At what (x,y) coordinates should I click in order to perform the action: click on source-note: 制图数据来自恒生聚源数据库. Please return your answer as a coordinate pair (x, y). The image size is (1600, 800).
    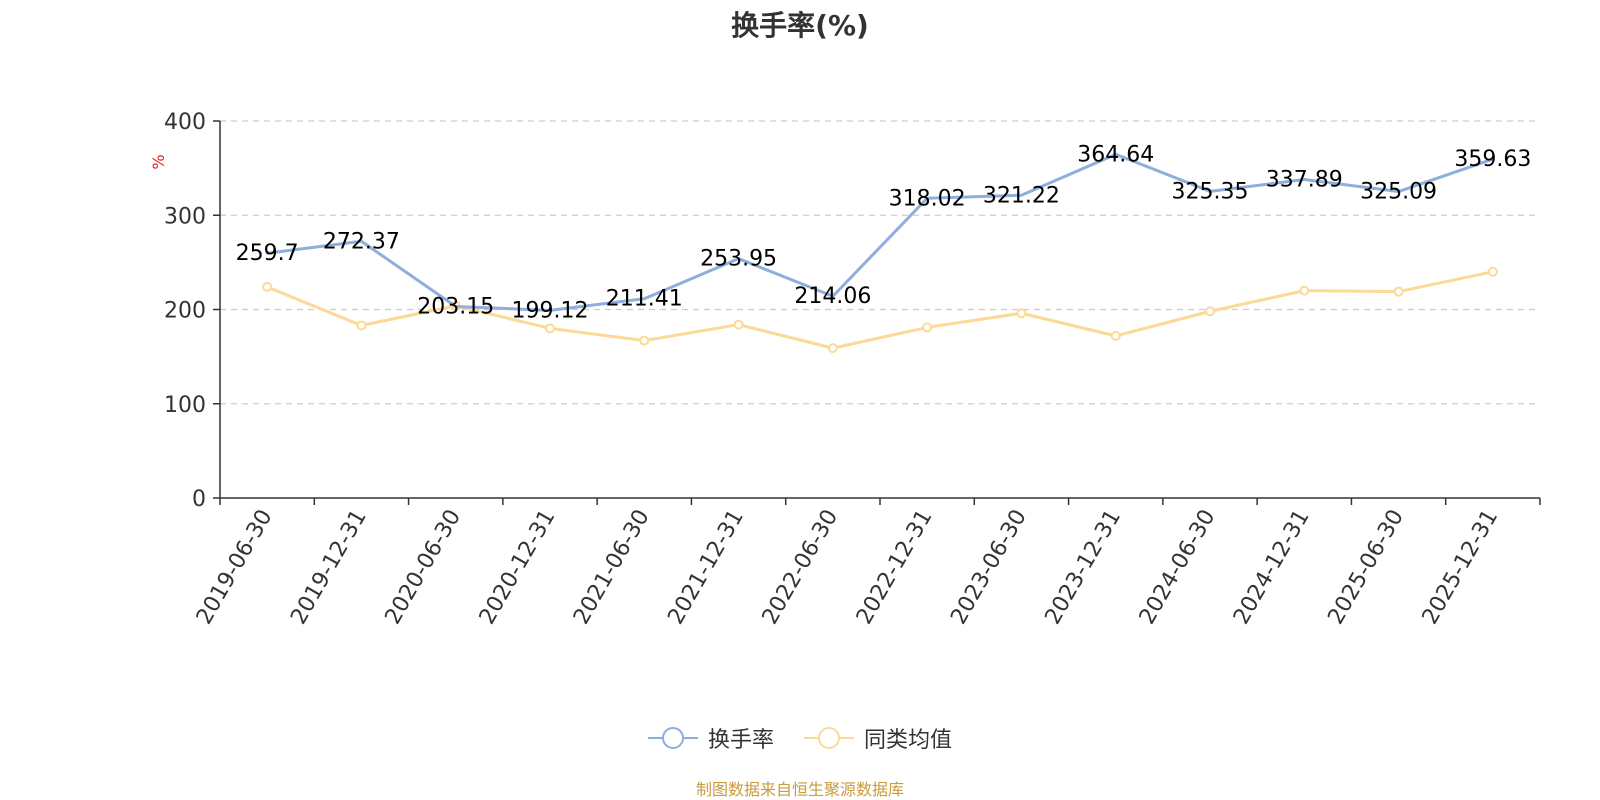
    Looking at the image, I should click on (799, 789).